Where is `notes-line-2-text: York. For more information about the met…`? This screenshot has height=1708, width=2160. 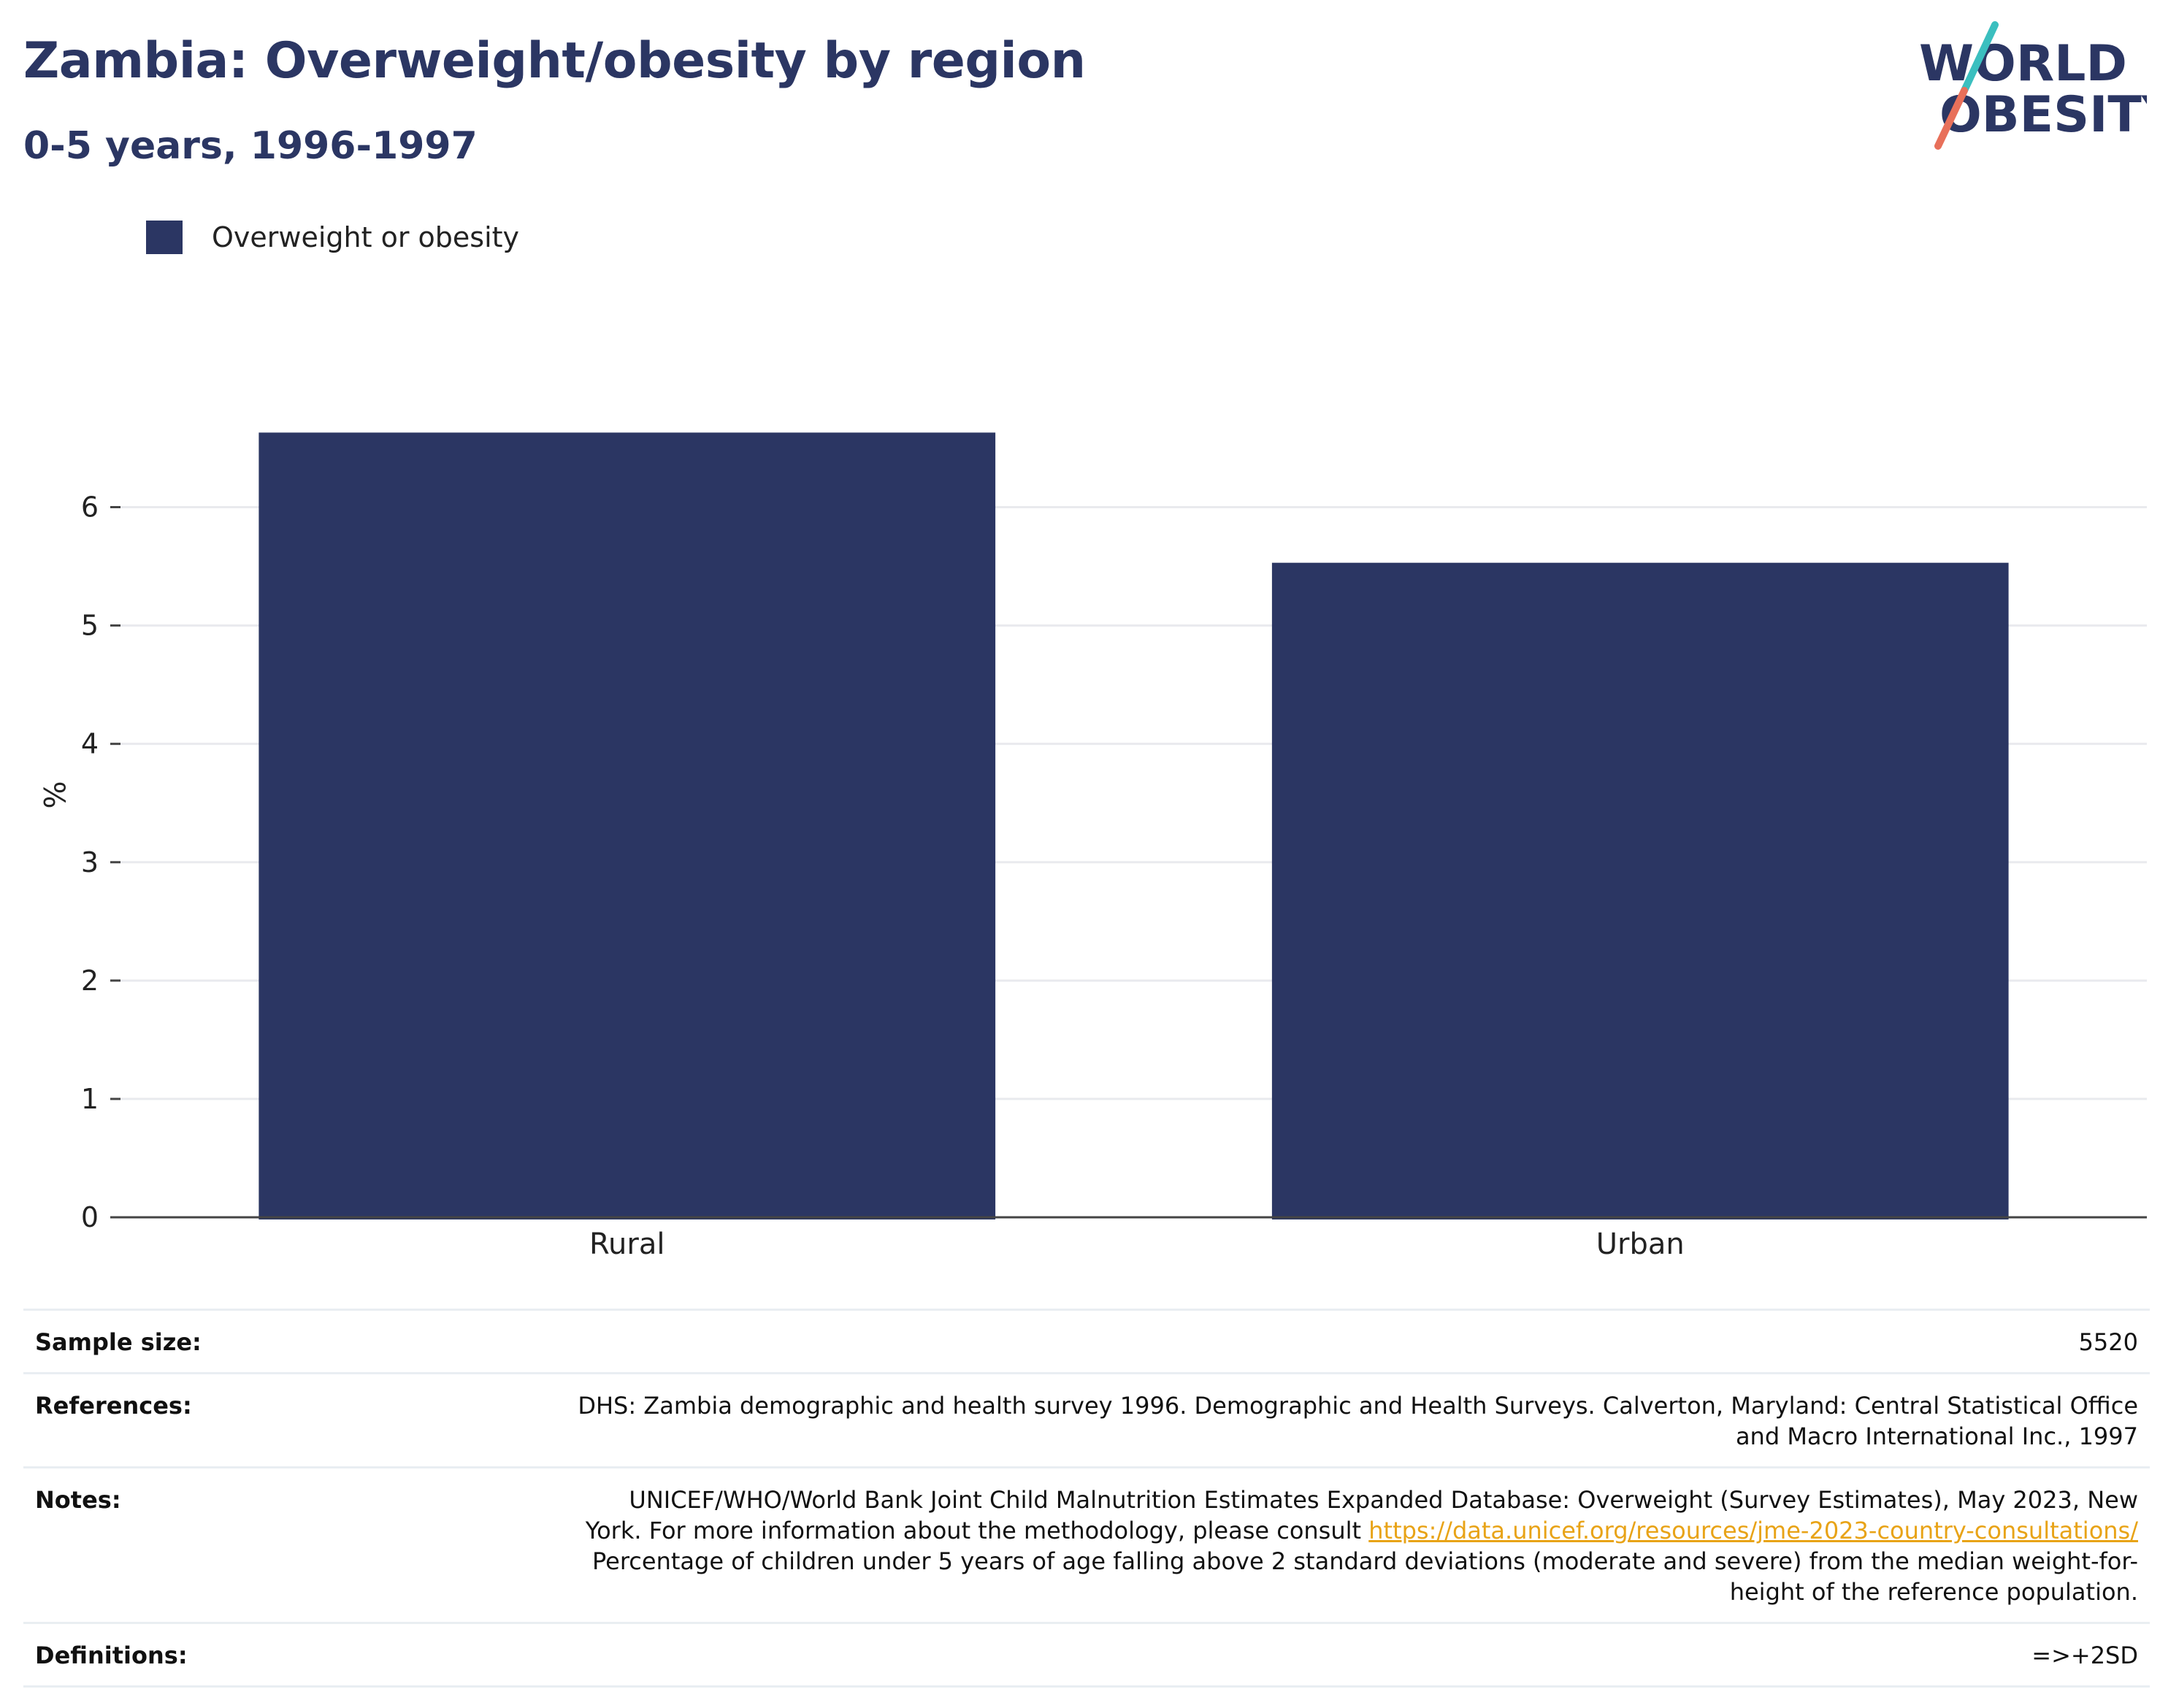 notes-line-2-text: York. For more information about the met… is located at coordinates (977, 1530).